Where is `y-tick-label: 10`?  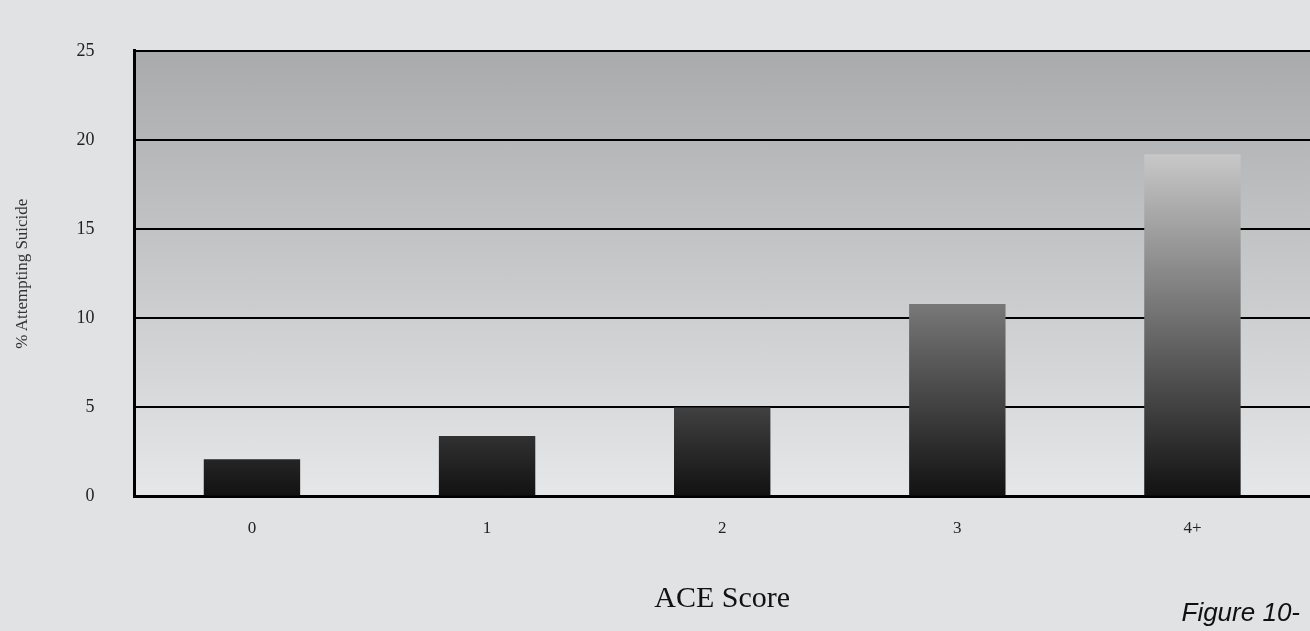
y-tick-label: 10 is located at coordinates (85, 317).